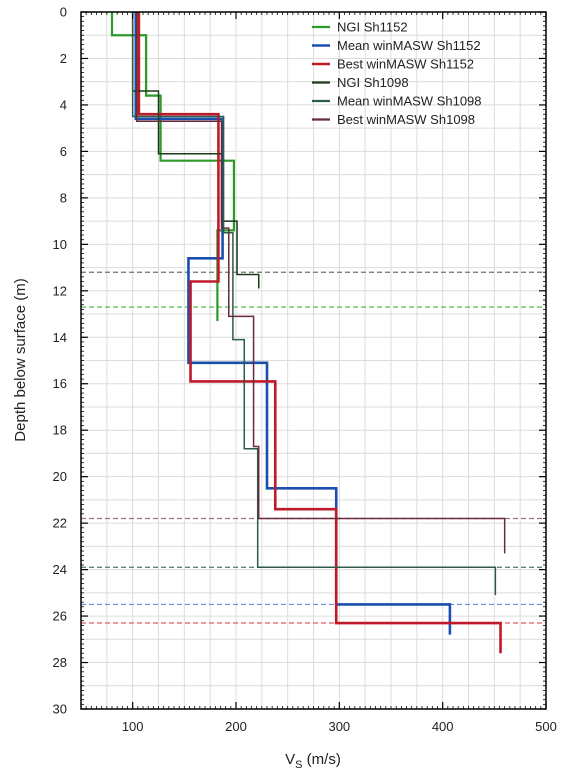  What do you see at coordinates (60, 476) in the screenshot?
I see `y-tick-label: 20` at bounding box center [60, 476].